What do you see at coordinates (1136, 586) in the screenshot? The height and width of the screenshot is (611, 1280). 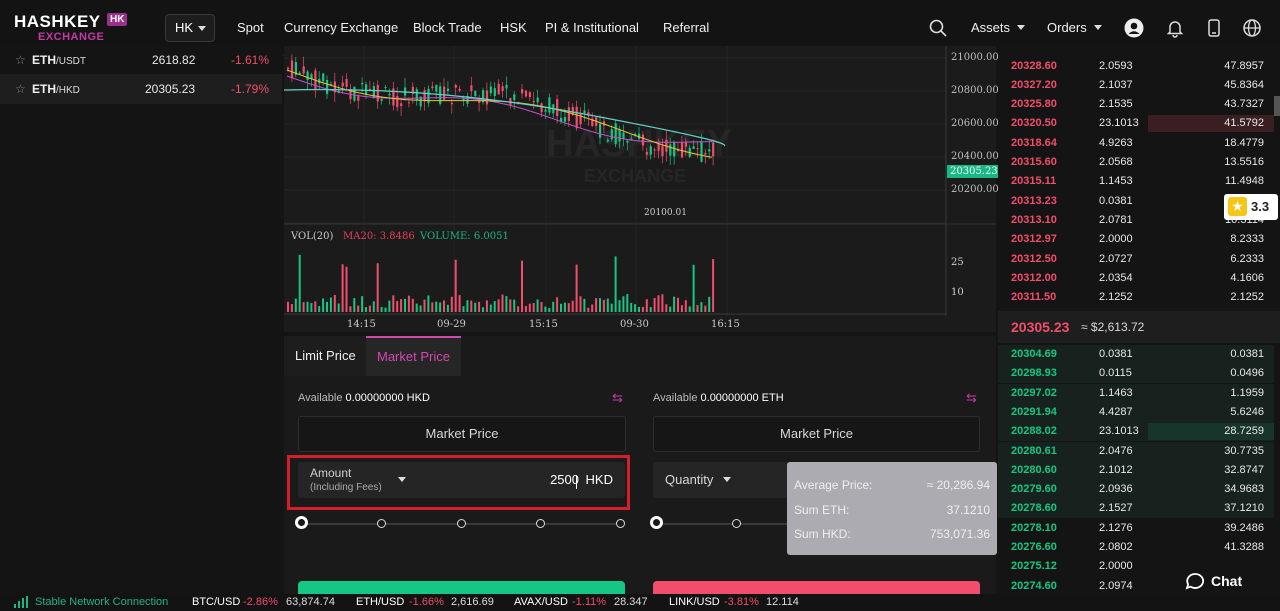 I see `bid-row: 20274.60 2.0974` at bounding box center [1136, 586].